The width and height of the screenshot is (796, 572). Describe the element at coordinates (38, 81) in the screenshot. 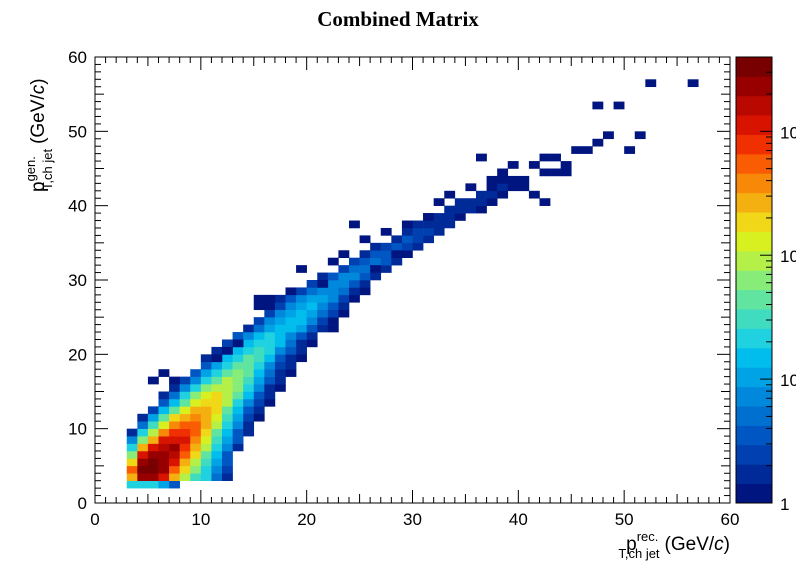

I see `y-axis-label-unit-close: )` at that location.